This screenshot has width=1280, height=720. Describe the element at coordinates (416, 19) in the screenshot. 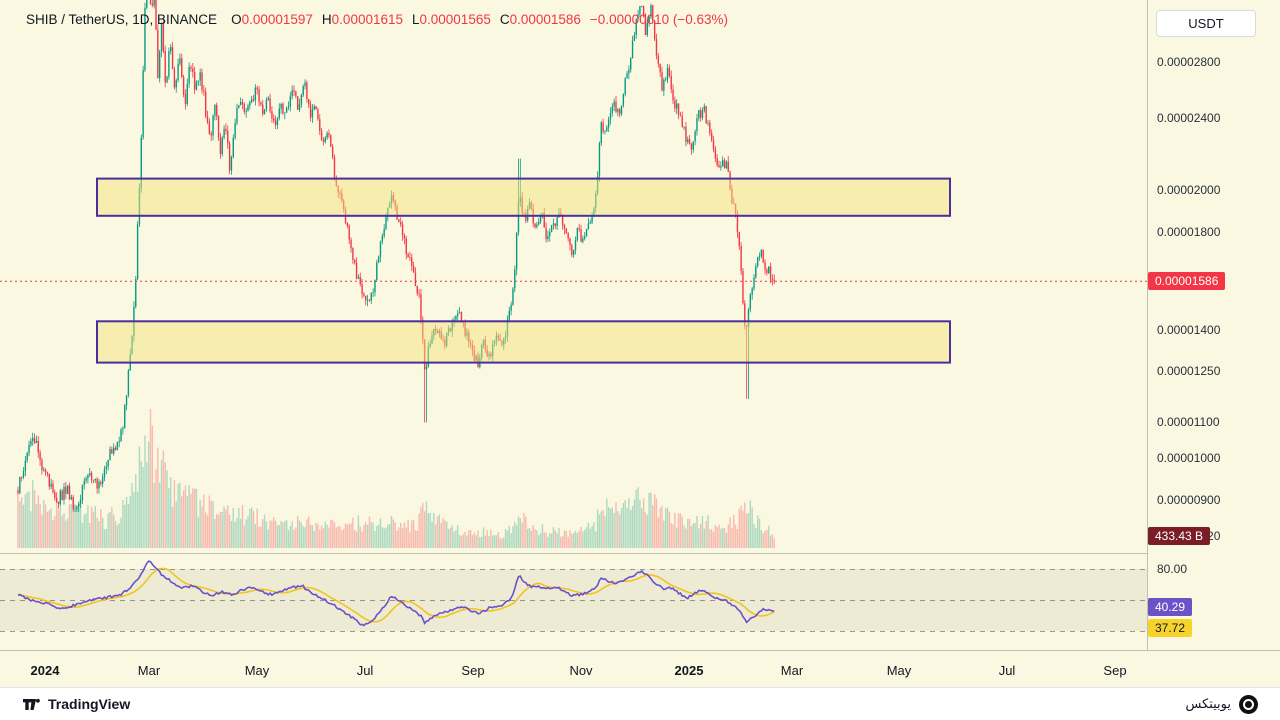

I see `low-label: L` at that location.